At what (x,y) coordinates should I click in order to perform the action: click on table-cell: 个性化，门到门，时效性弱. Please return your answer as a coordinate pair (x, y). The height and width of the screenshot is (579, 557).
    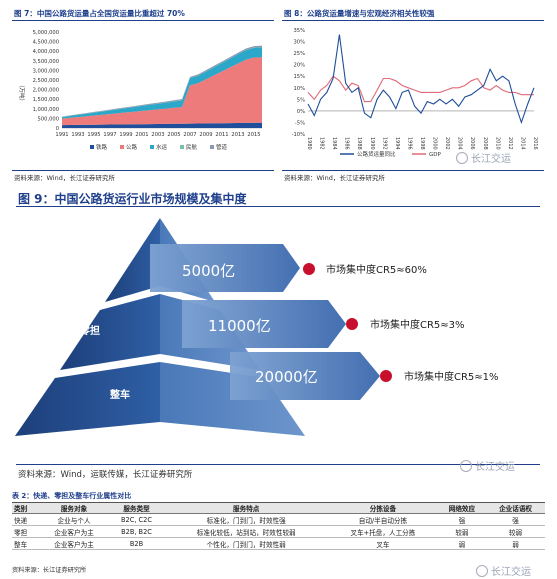
    Looking at the image, I should click on (246, 543).